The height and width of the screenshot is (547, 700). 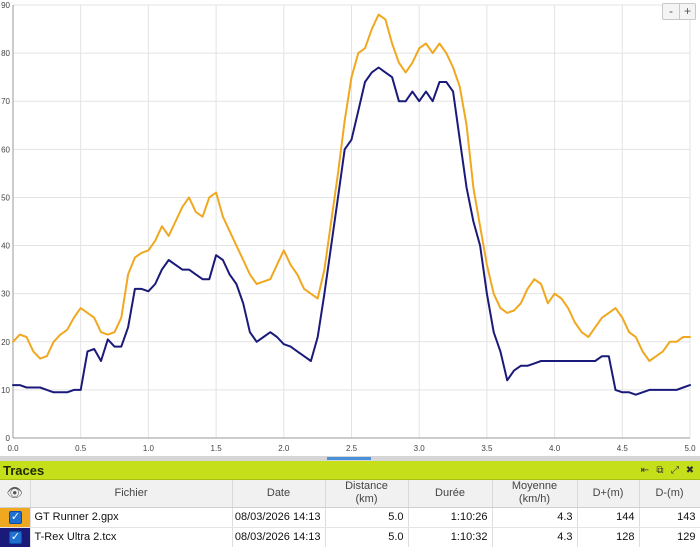 What do you see at coordinates (669, 537) in the screenshot?
I see `trace-elevation-loss: 129` at bounding box center [669, 537].